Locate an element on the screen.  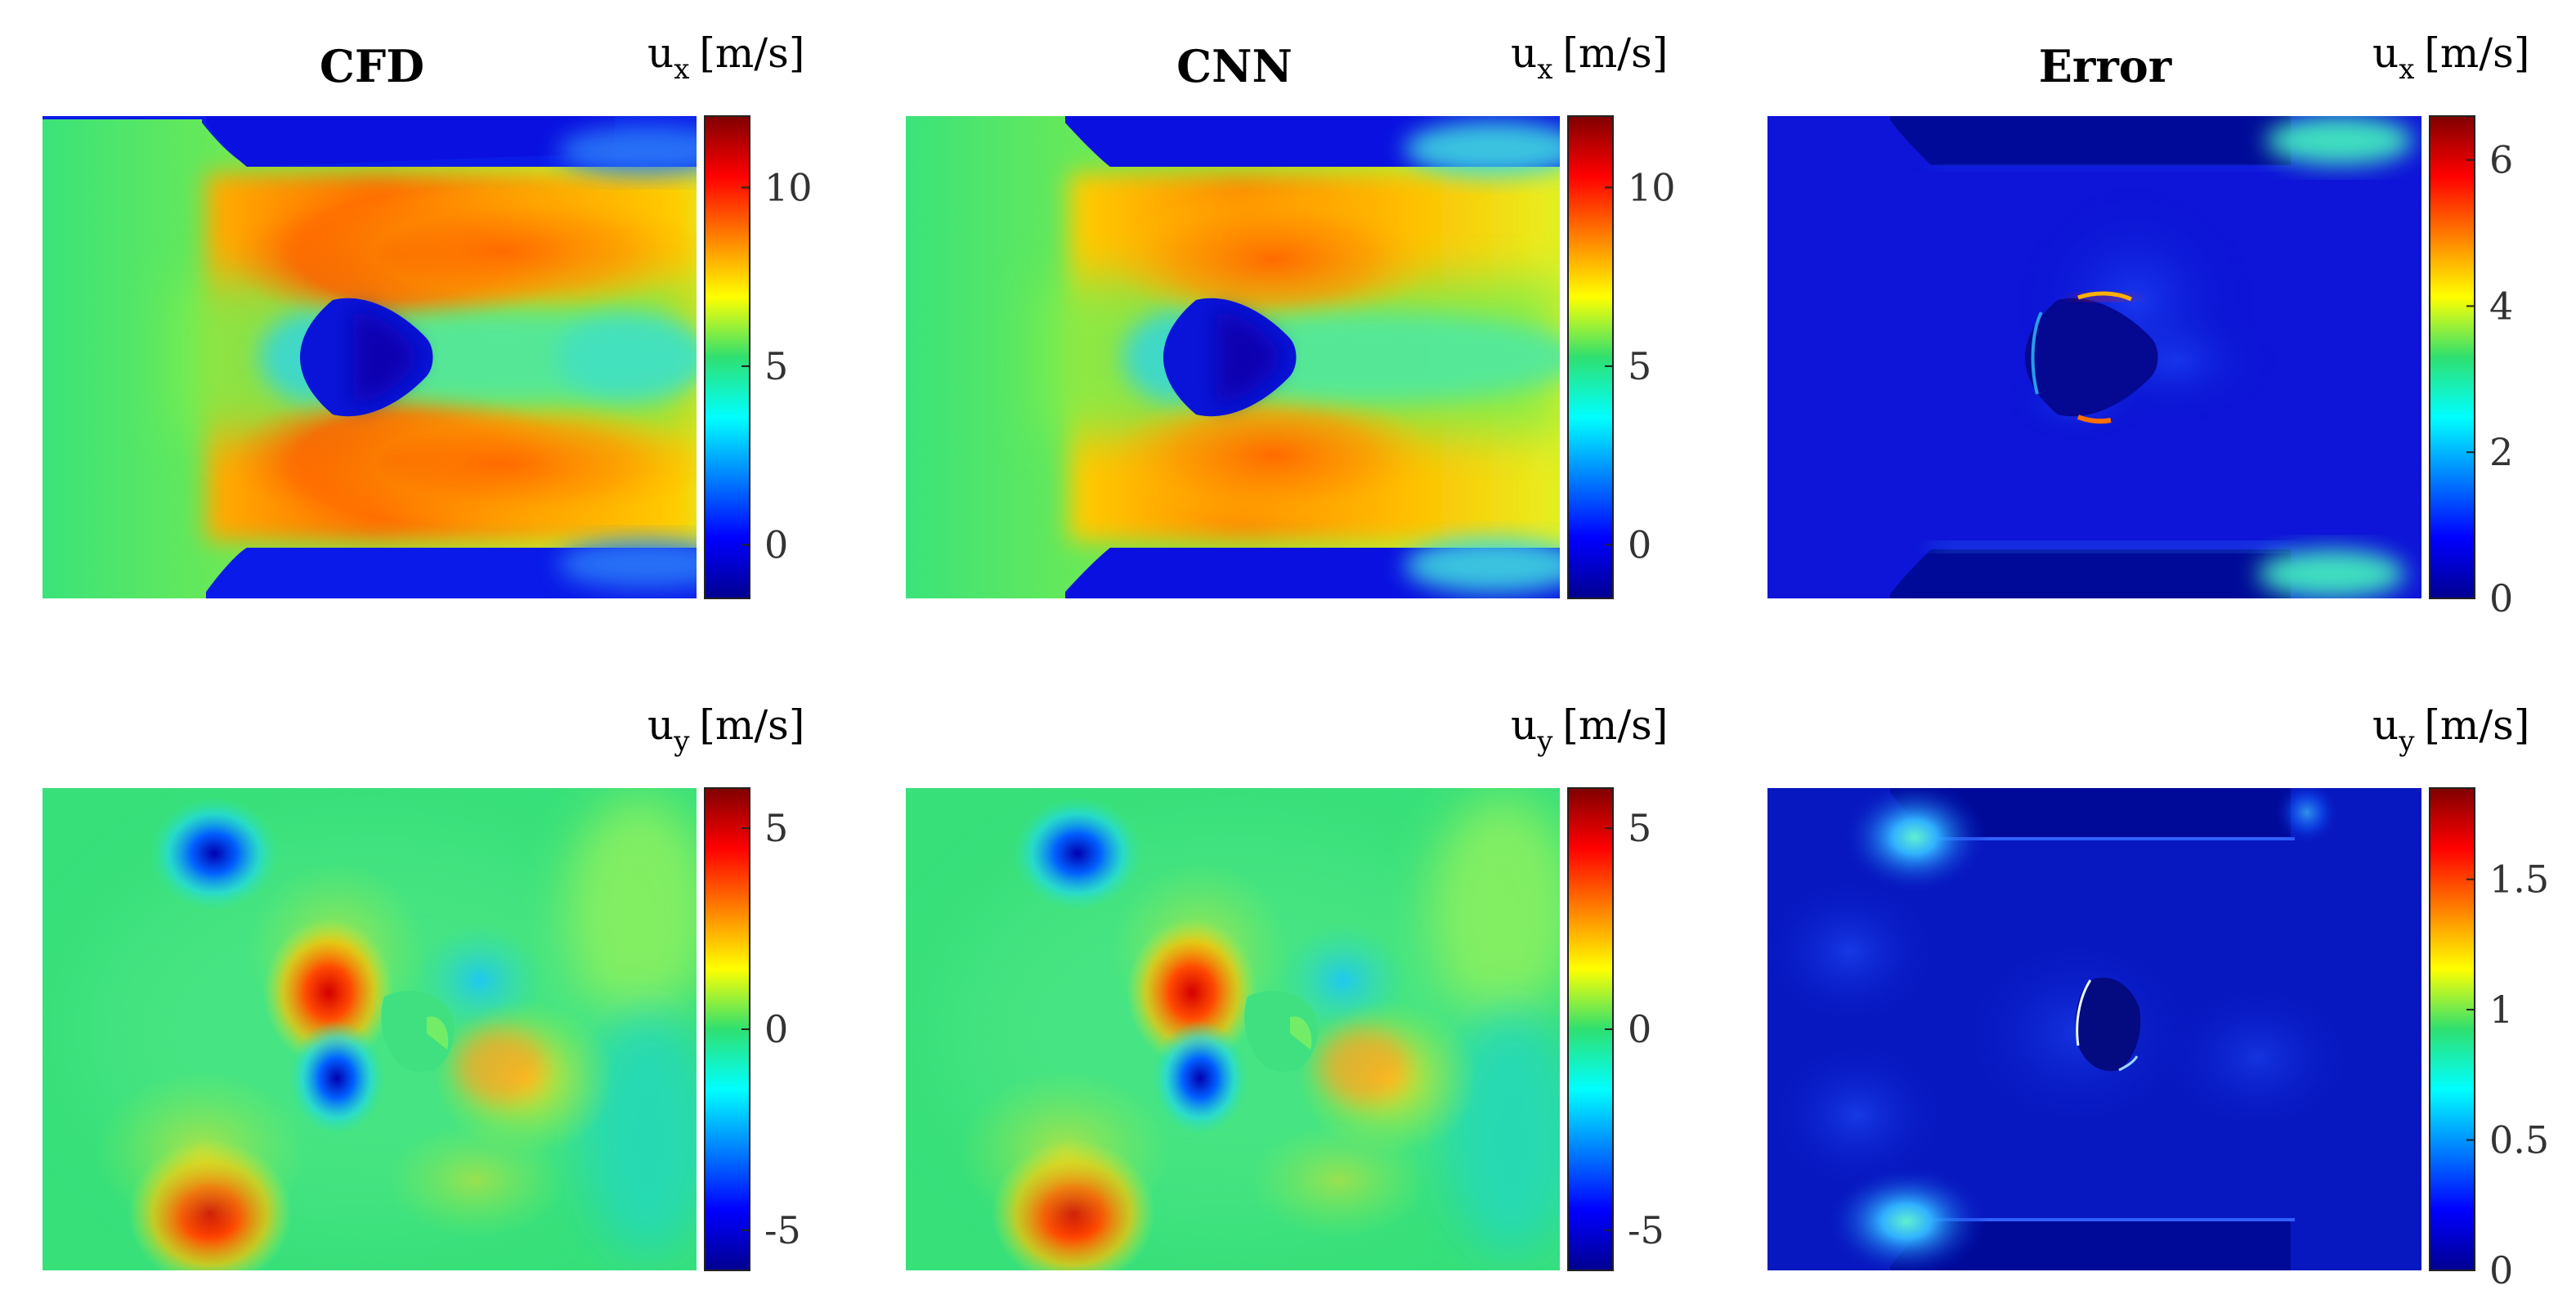
colorbar-label-cnn-ux: ux [m/s] is located at coordinates (1590, 57).